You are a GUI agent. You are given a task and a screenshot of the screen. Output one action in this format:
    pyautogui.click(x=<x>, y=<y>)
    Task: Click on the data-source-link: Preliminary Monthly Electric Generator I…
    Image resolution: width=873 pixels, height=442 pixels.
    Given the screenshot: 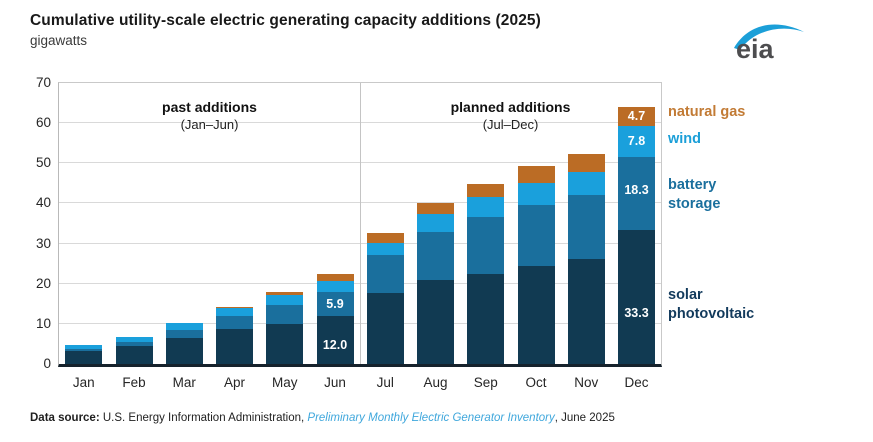 What is the action you would take?
    pyautogui.click(x=431, y=418)
    